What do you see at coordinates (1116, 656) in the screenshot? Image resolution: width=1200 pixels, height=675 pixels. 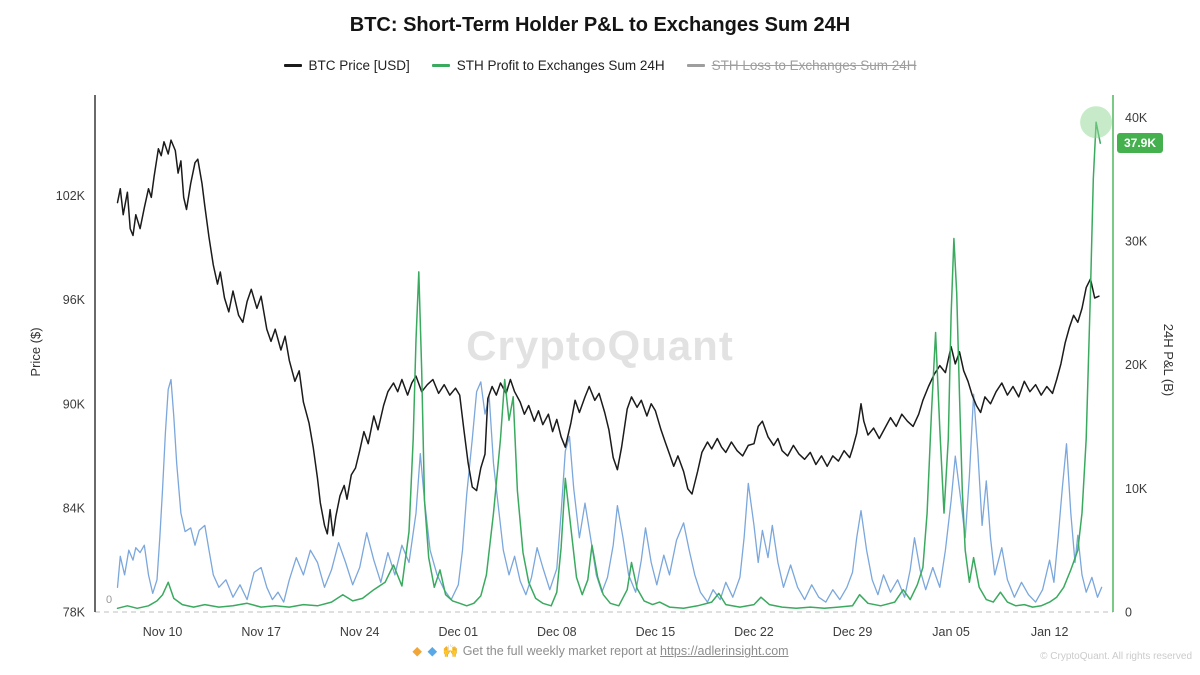 I see `copyright-notice: © CryptoQuant. All rights reserved` at bounding box center [1116, 656].